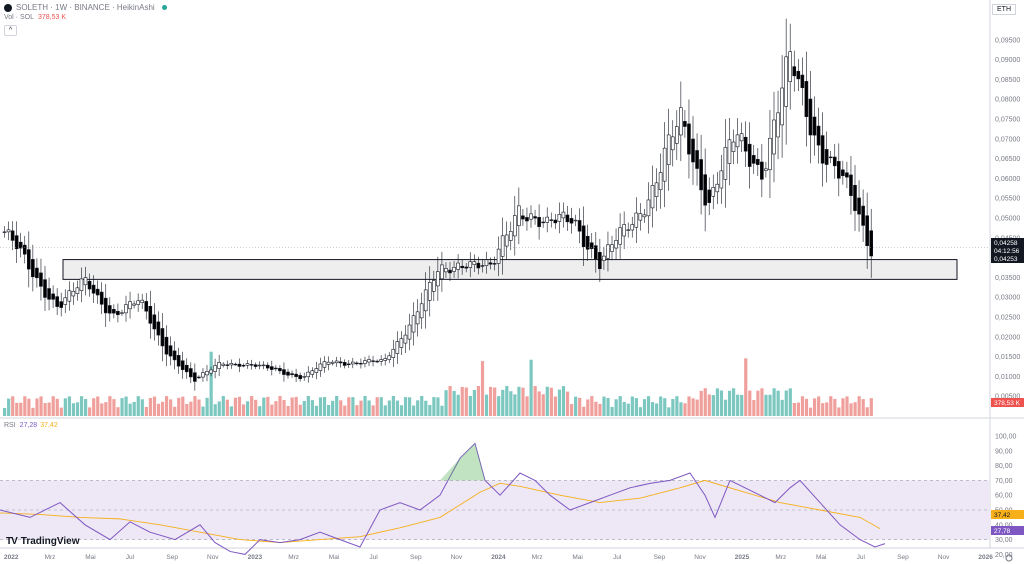 The height and width of the screenshot is (564, 1024). I want to click on time-tick-label: 2025, so click(742, 557).